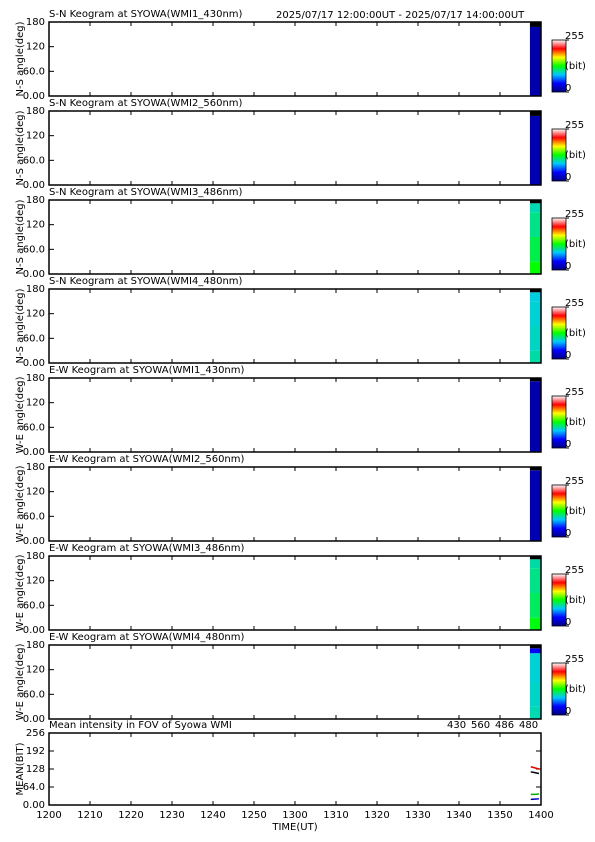 This screenshot has height=842, width=595. Describe the element at coordinates (48, 815) in the screenshot. I see `x-tick-label: 1200` at that location.